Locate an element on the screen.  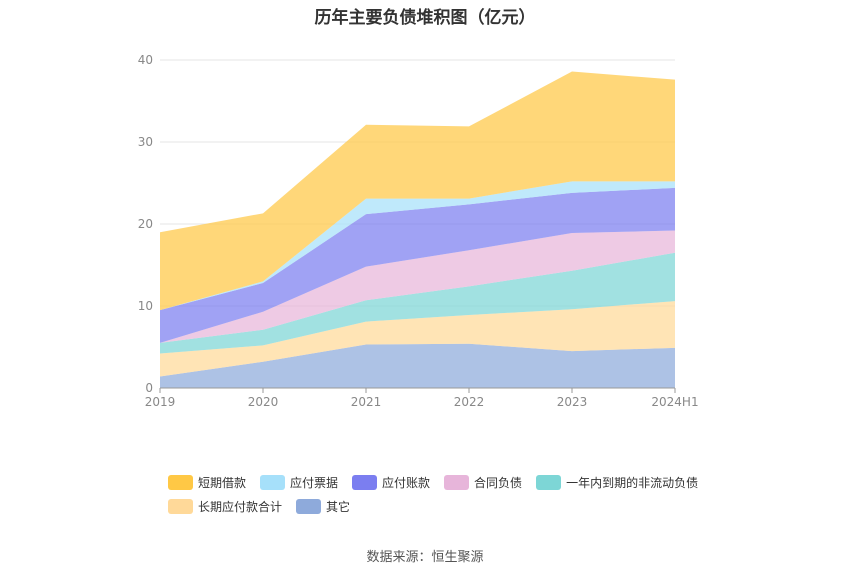
legend-item-1: 长期应付款合计 is located at coordinates (225, 506).